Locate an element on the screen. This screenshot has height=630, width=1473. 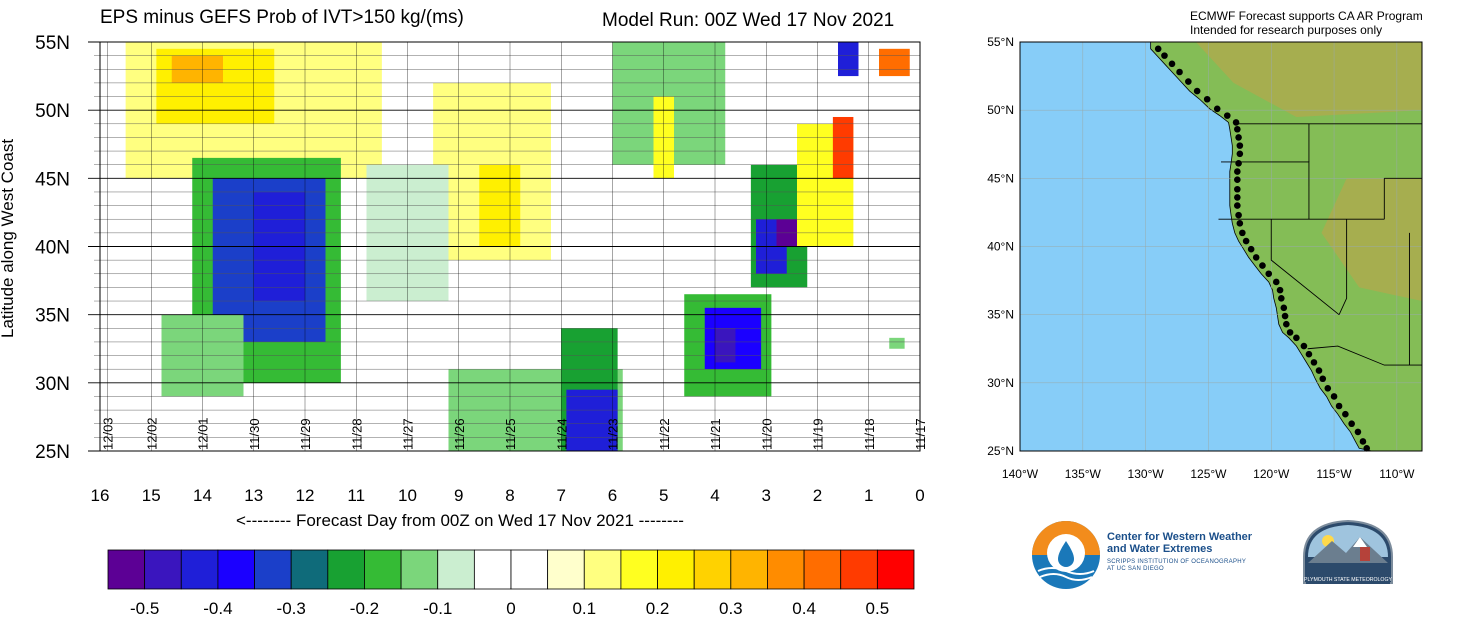
chart-title: EPS minus GEFS Prob of IVT>150 kg/(ms) is located at coordinates (282, 17).